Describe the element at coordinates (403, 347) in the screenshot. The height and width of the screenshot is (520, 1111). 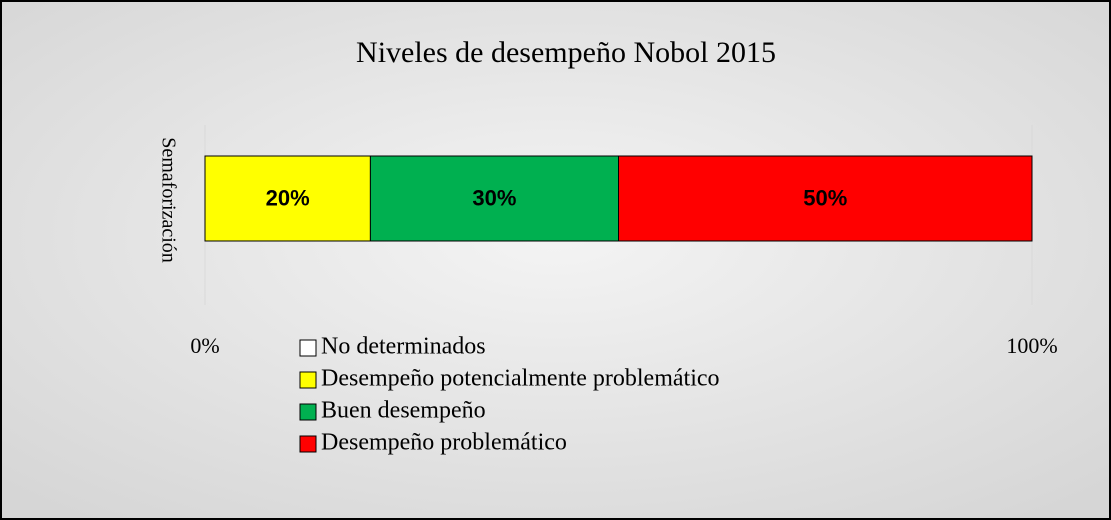
I see `legend-label: No determinados` at that location.